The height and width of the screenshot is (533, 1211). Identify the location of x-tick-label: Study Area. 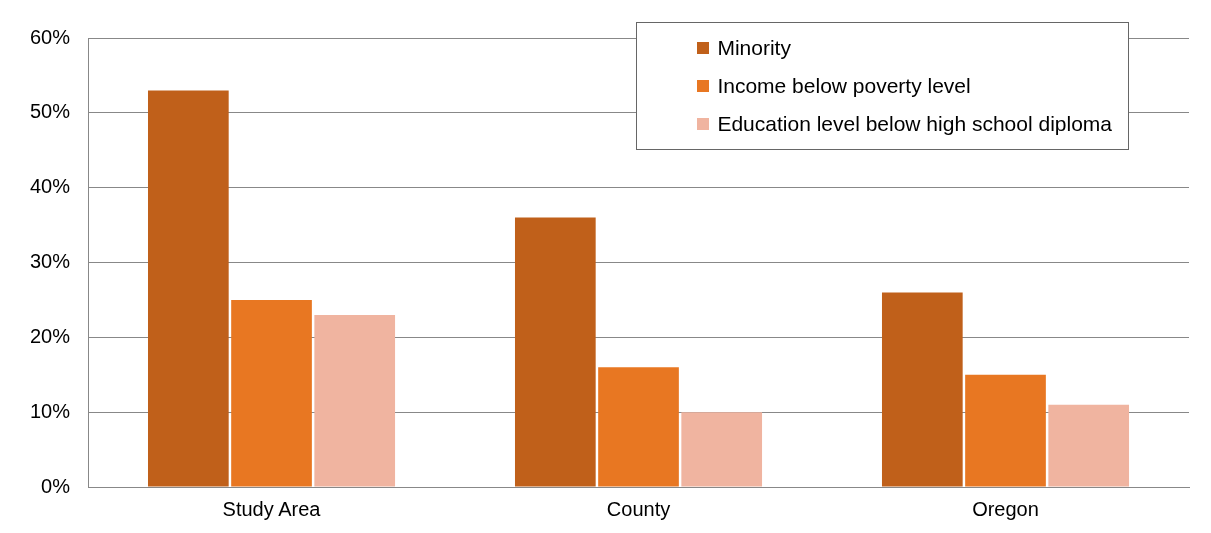
(272, 508).